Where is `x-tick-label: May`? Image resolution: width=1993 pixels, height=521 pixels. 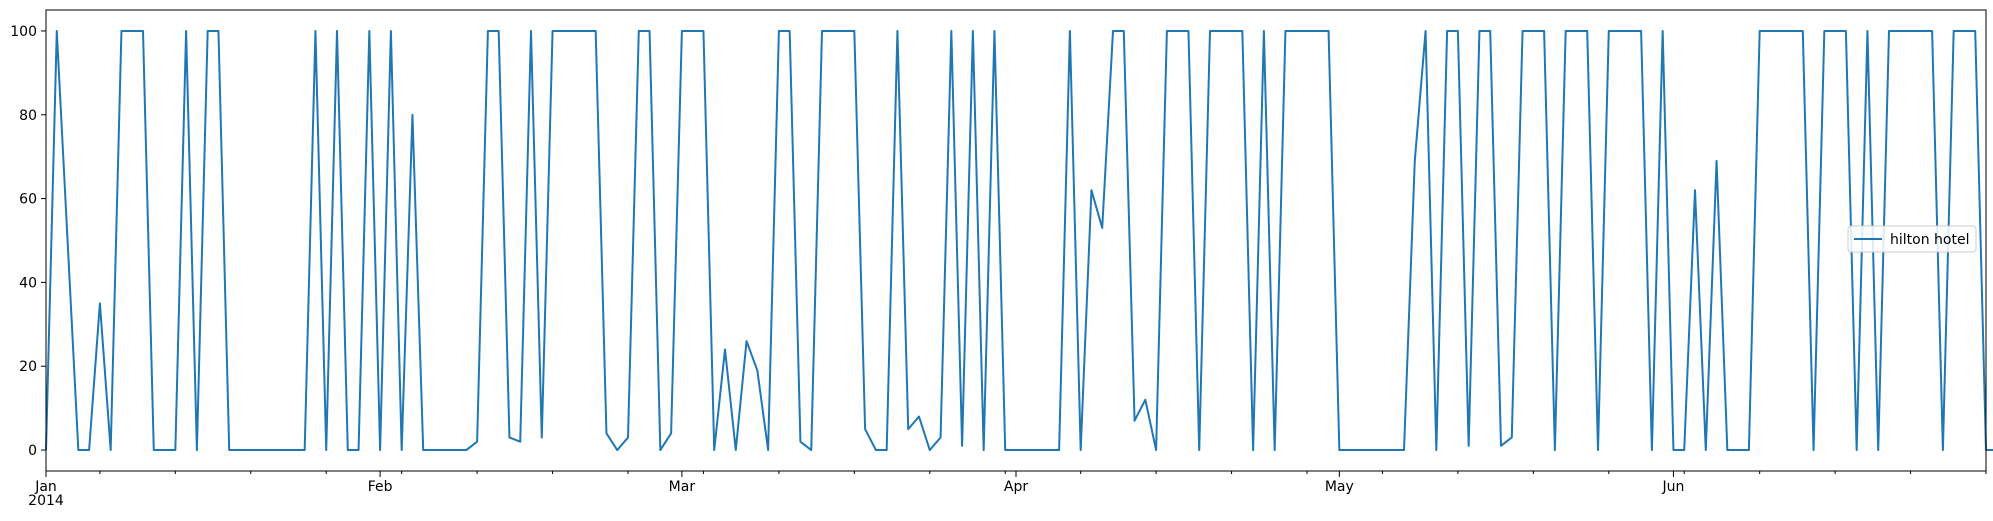
x-tick-label: May is located at coordinates (1339, 487).